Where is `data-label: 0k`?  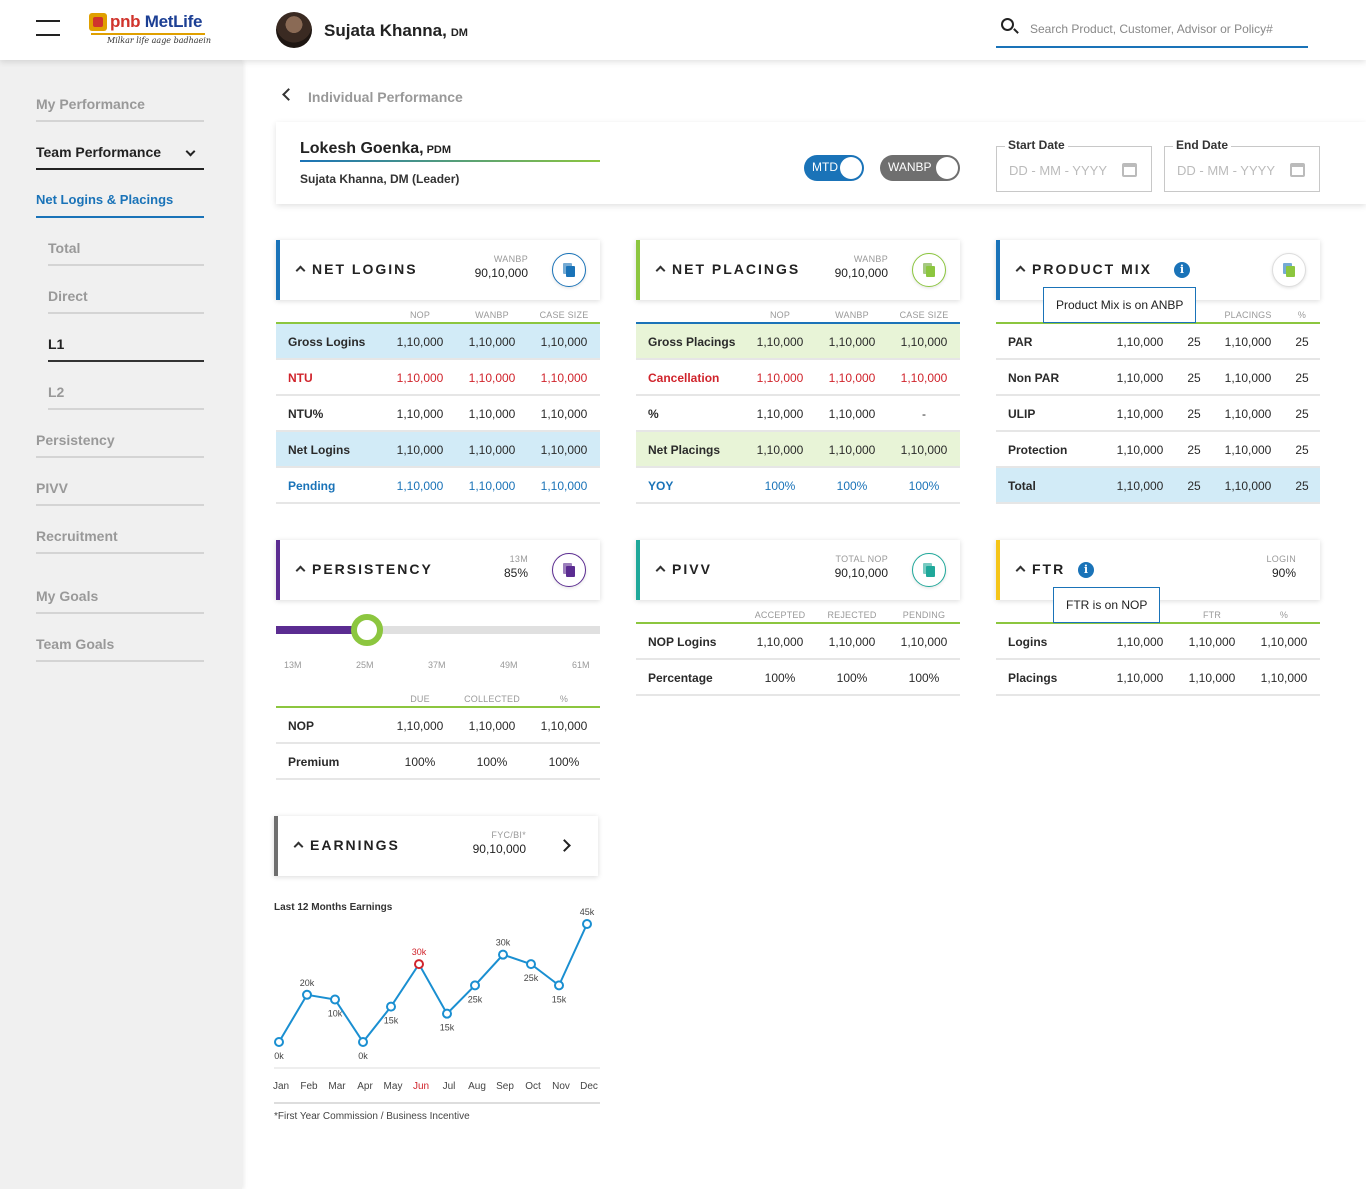
data-label: 0k is located at coordinates (363, 1056).